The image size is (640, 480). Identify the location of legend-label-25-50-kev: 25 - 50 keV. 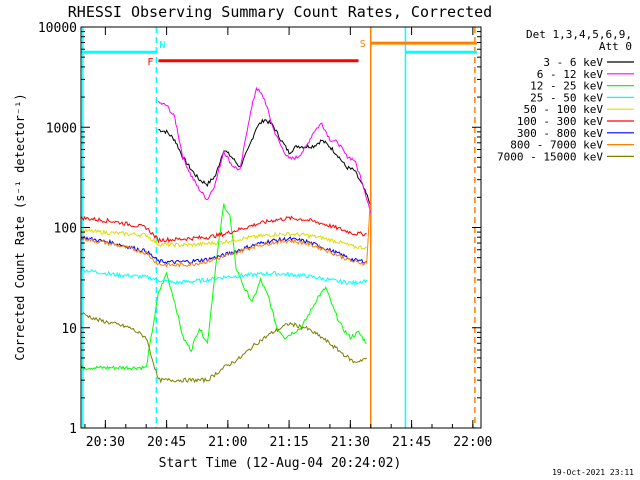
(566, 97).